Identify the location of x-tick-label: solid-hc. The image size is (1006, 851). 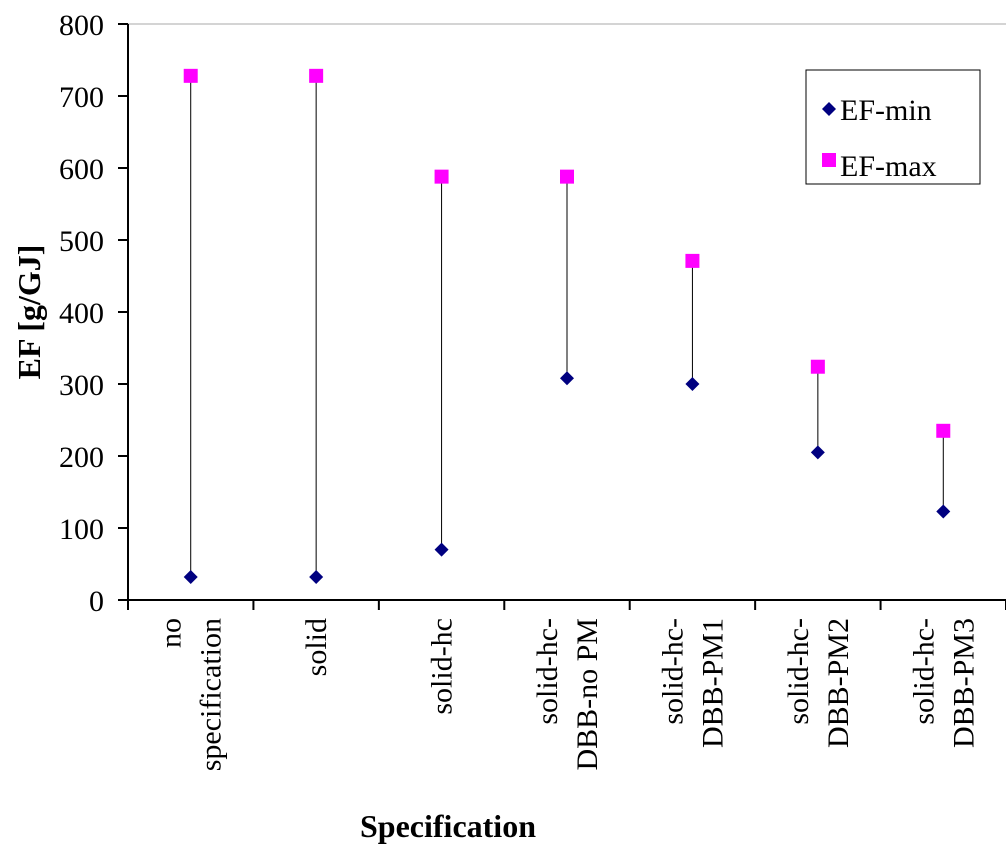
(442, 666).